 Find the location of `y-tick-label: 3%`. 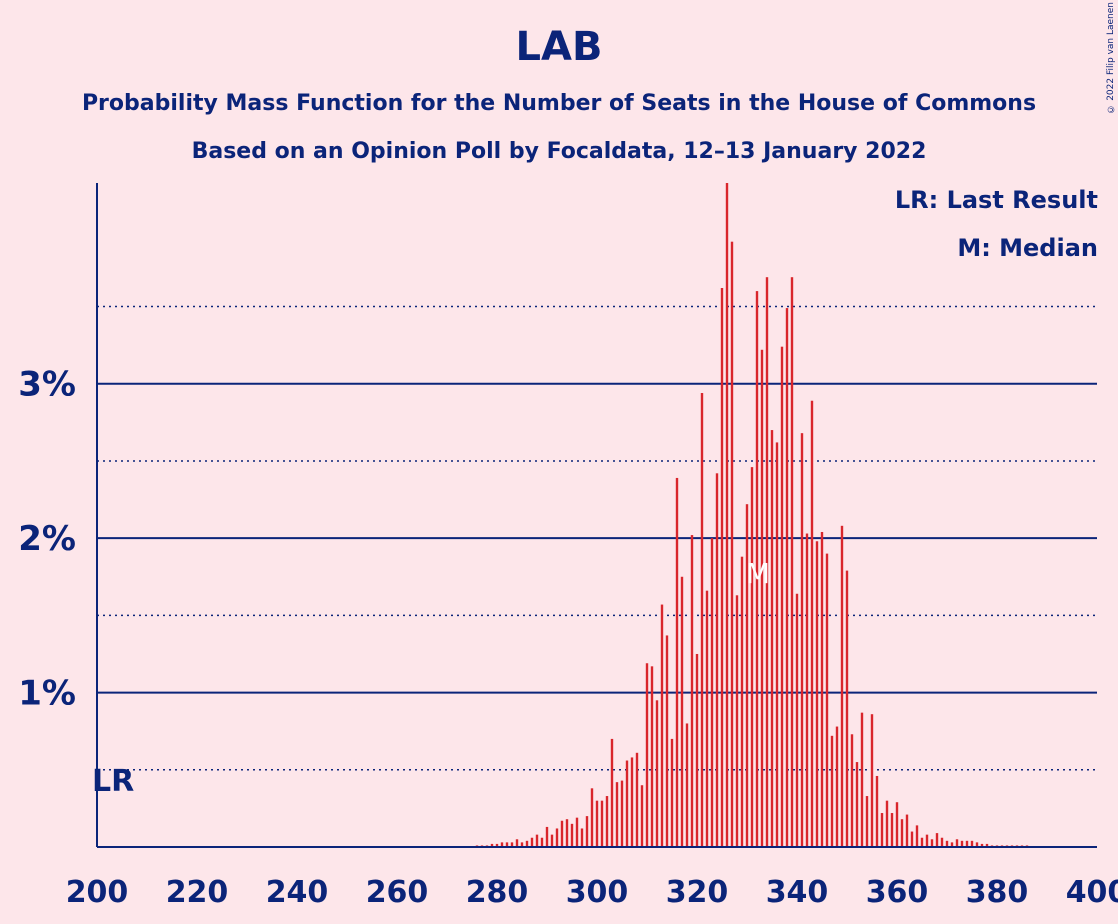

y-tick-label: 3% is located at coordinates (47, 385).